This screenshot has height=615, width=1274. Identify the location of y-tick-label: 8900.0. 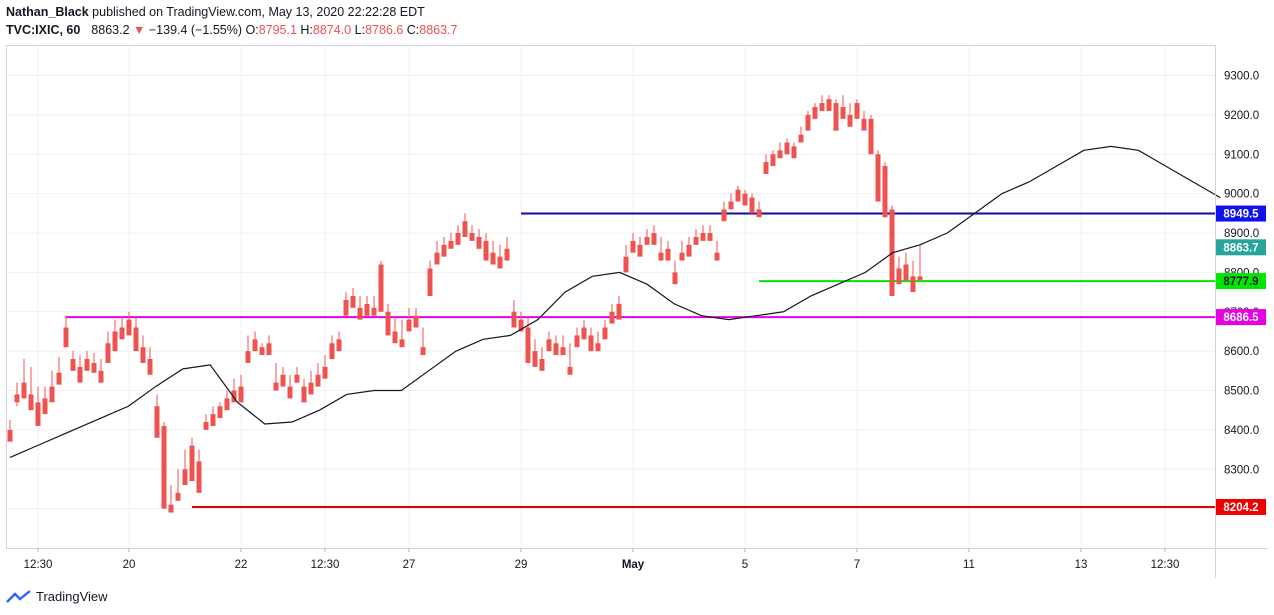
(1241, 234).